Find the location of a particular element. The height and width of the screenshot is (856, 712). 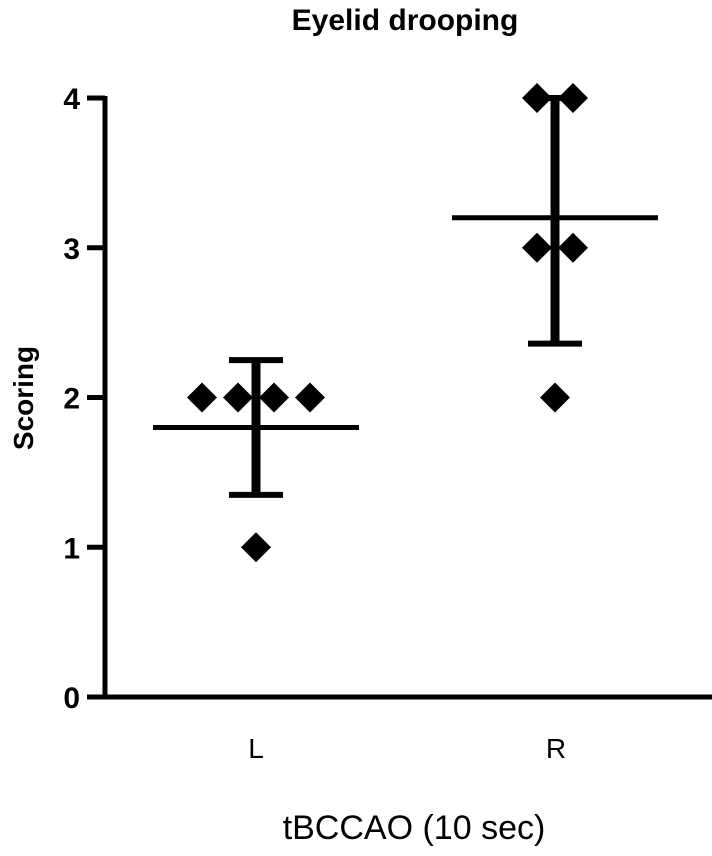

x-tick-label: L is located at coordinates (256, 748).